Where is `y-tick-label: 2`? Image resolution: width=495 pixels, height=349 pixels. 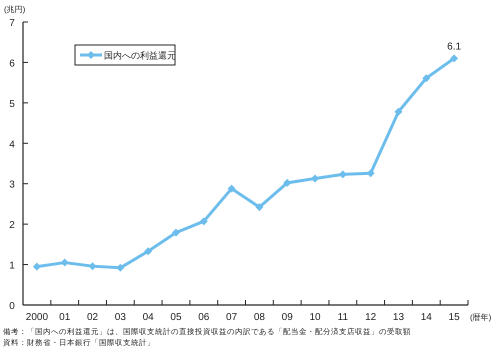 y-tick-label: 2 is located at coordinates (12, 226).